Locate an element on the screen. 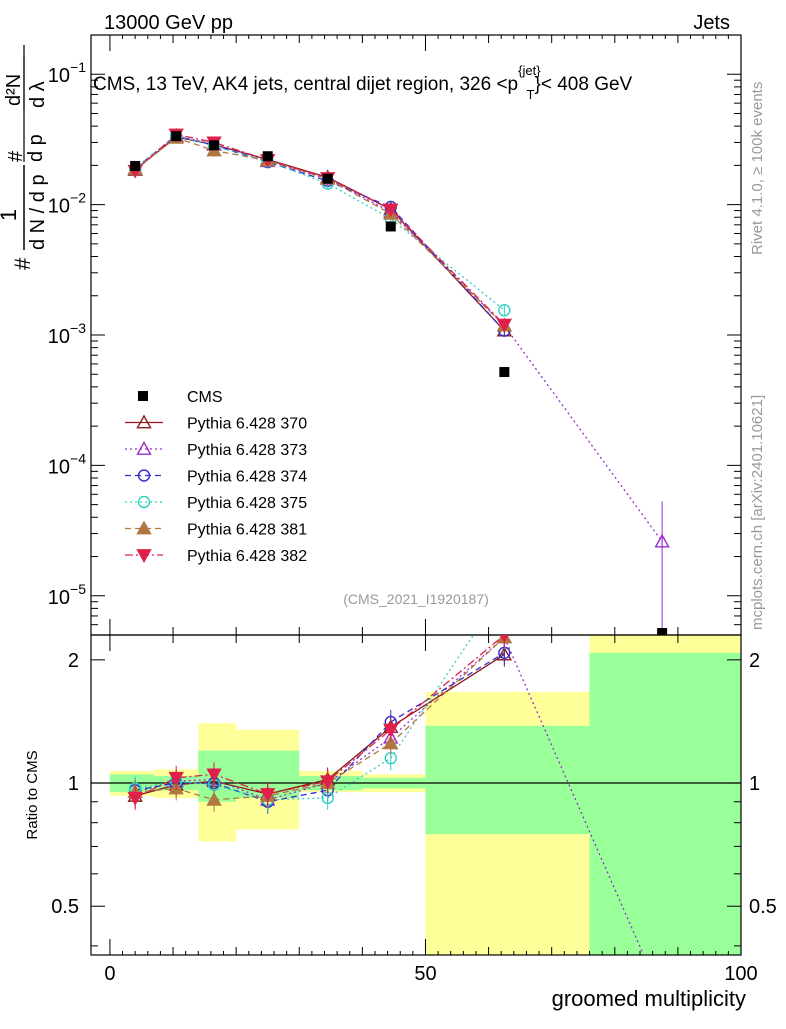 The image size is (786, 1029). side-text-mcplots: mcplots.cern.ch [arXiv:2401.10621] is located at coordinates (757, 512).